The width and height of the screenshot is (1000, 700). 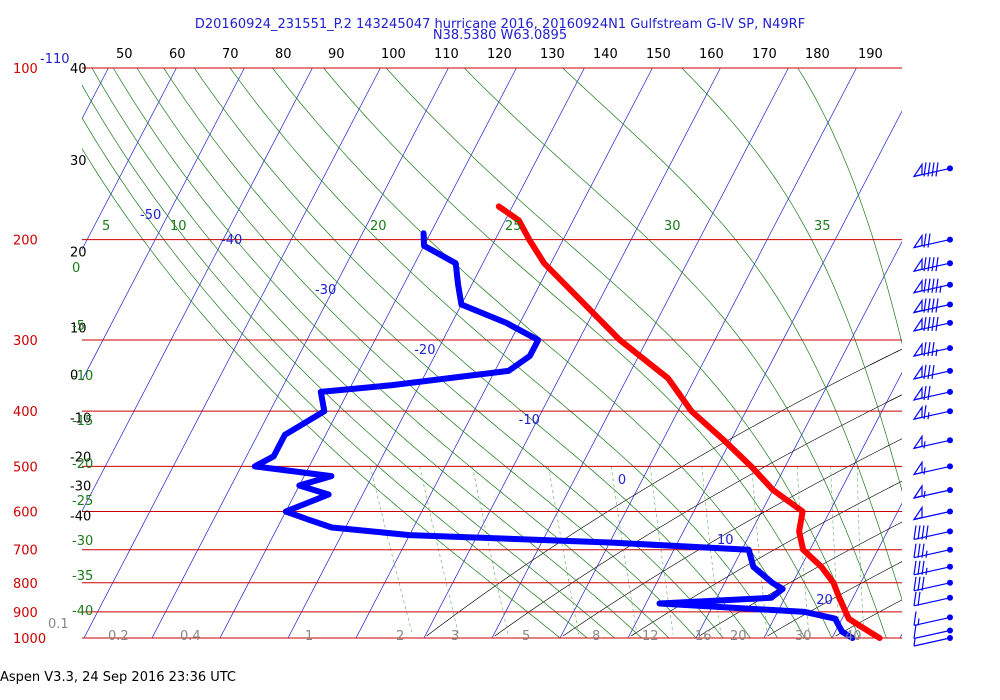 I want to click on moist-adiabat-line, so click(x=849, y=206).